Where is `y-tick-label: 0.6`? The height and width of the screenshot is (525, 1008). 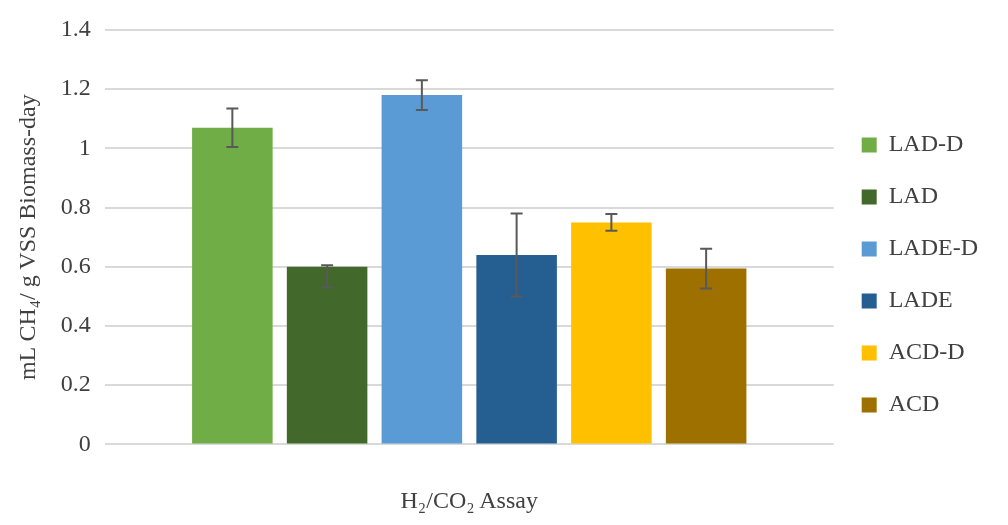 y-tick-label: 0.6 is located at coordinates (75, 265).